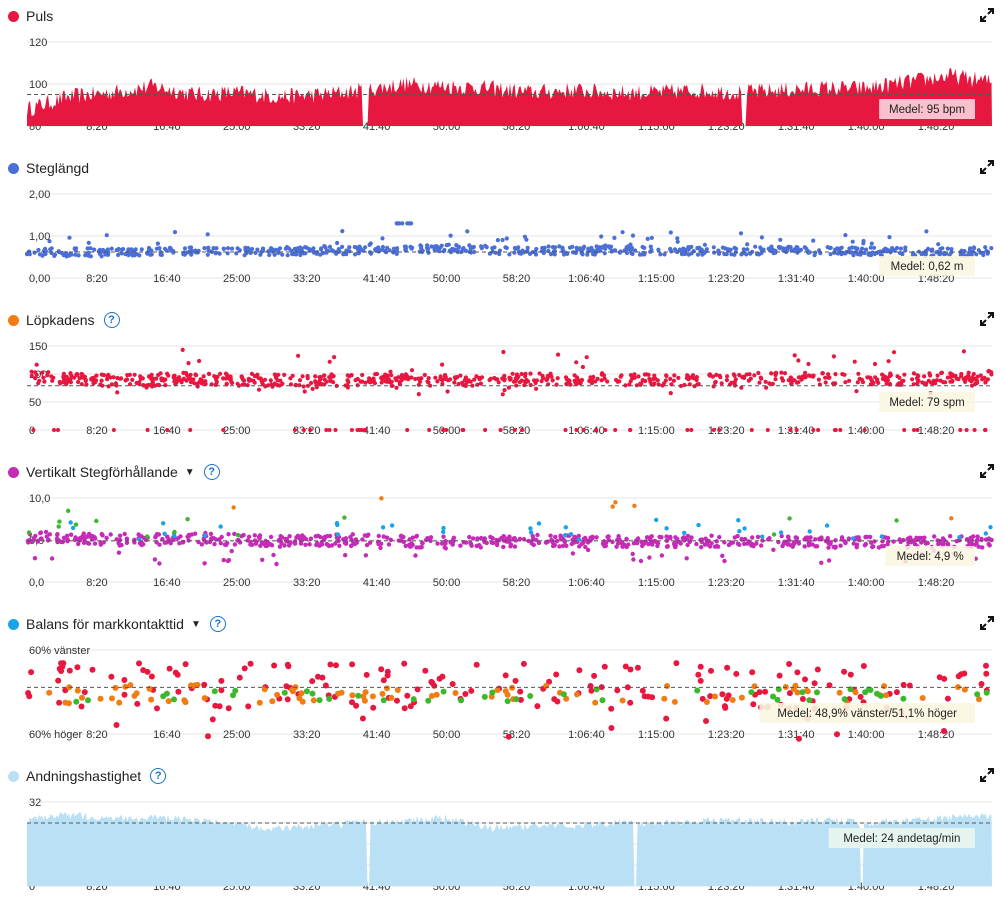 The height and width of the screenshot is (901, 1004). I want to click on x-tick-label: 1:31:40, so click(796, 735).